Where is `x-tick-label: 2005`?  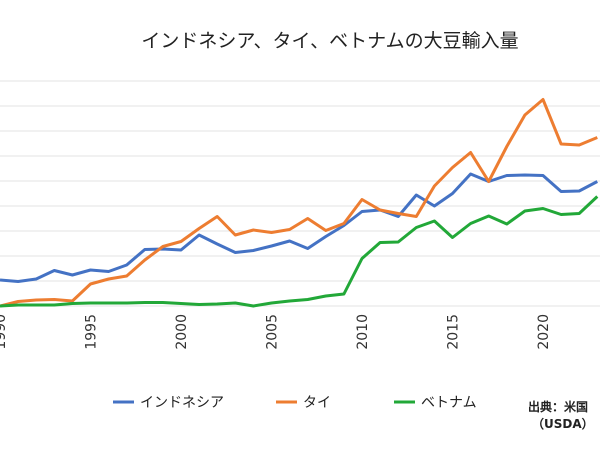 x-tick-label: 2005 is located at coordinates (273, 332).